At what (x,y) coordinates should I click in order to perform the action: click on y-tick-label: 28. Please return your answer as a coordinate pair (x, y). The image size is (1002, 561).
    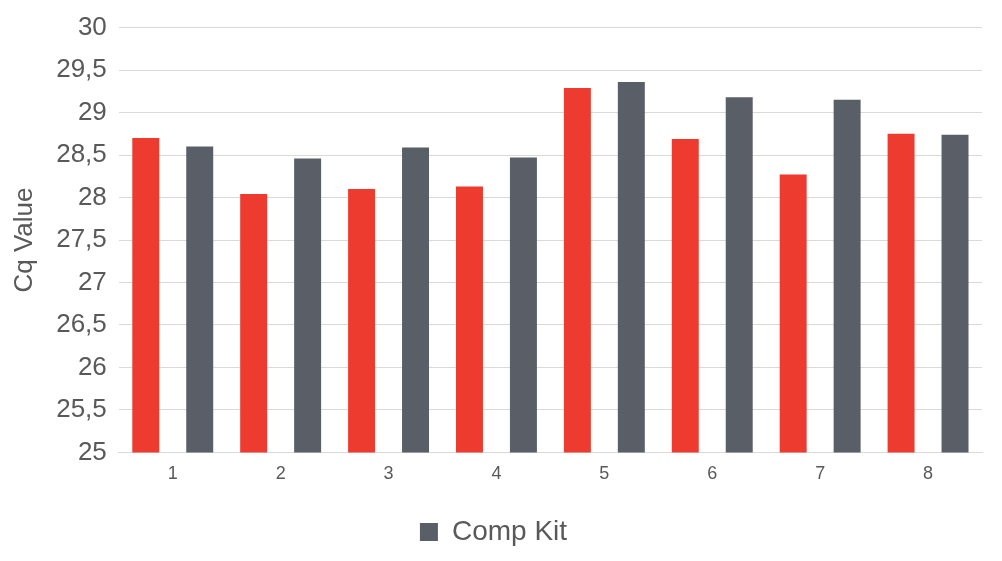
    Looking at the image, I should click on (92, 195).